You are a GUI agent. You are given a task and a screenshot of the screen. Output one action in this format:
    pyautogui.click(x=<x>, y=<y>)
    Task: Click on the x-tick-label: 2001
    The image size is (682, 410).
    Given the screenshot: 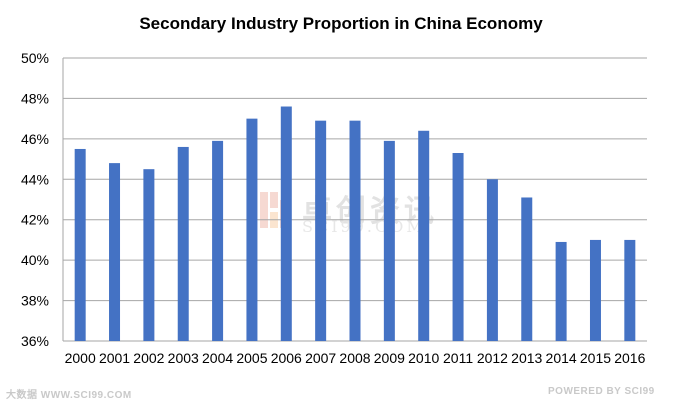 What is the action you would take?
    pyautogui.click(x=114, y=358)
    